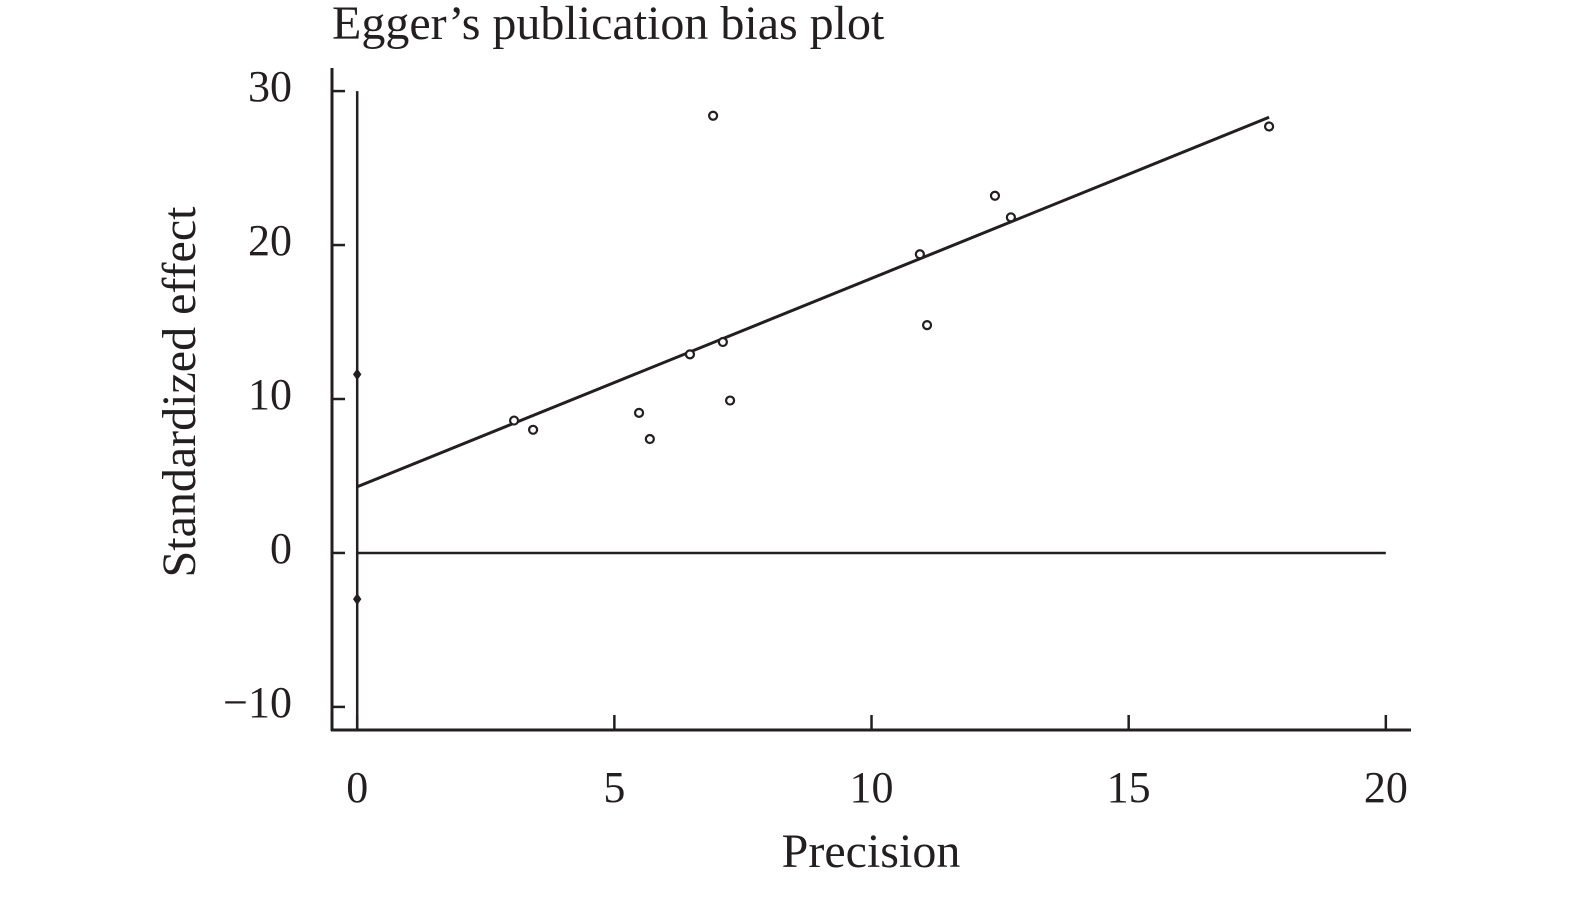 The width and height of the screenshot is (1575, 898). I want to click on y-axis-label: Standardized effect, so click(179, 392).